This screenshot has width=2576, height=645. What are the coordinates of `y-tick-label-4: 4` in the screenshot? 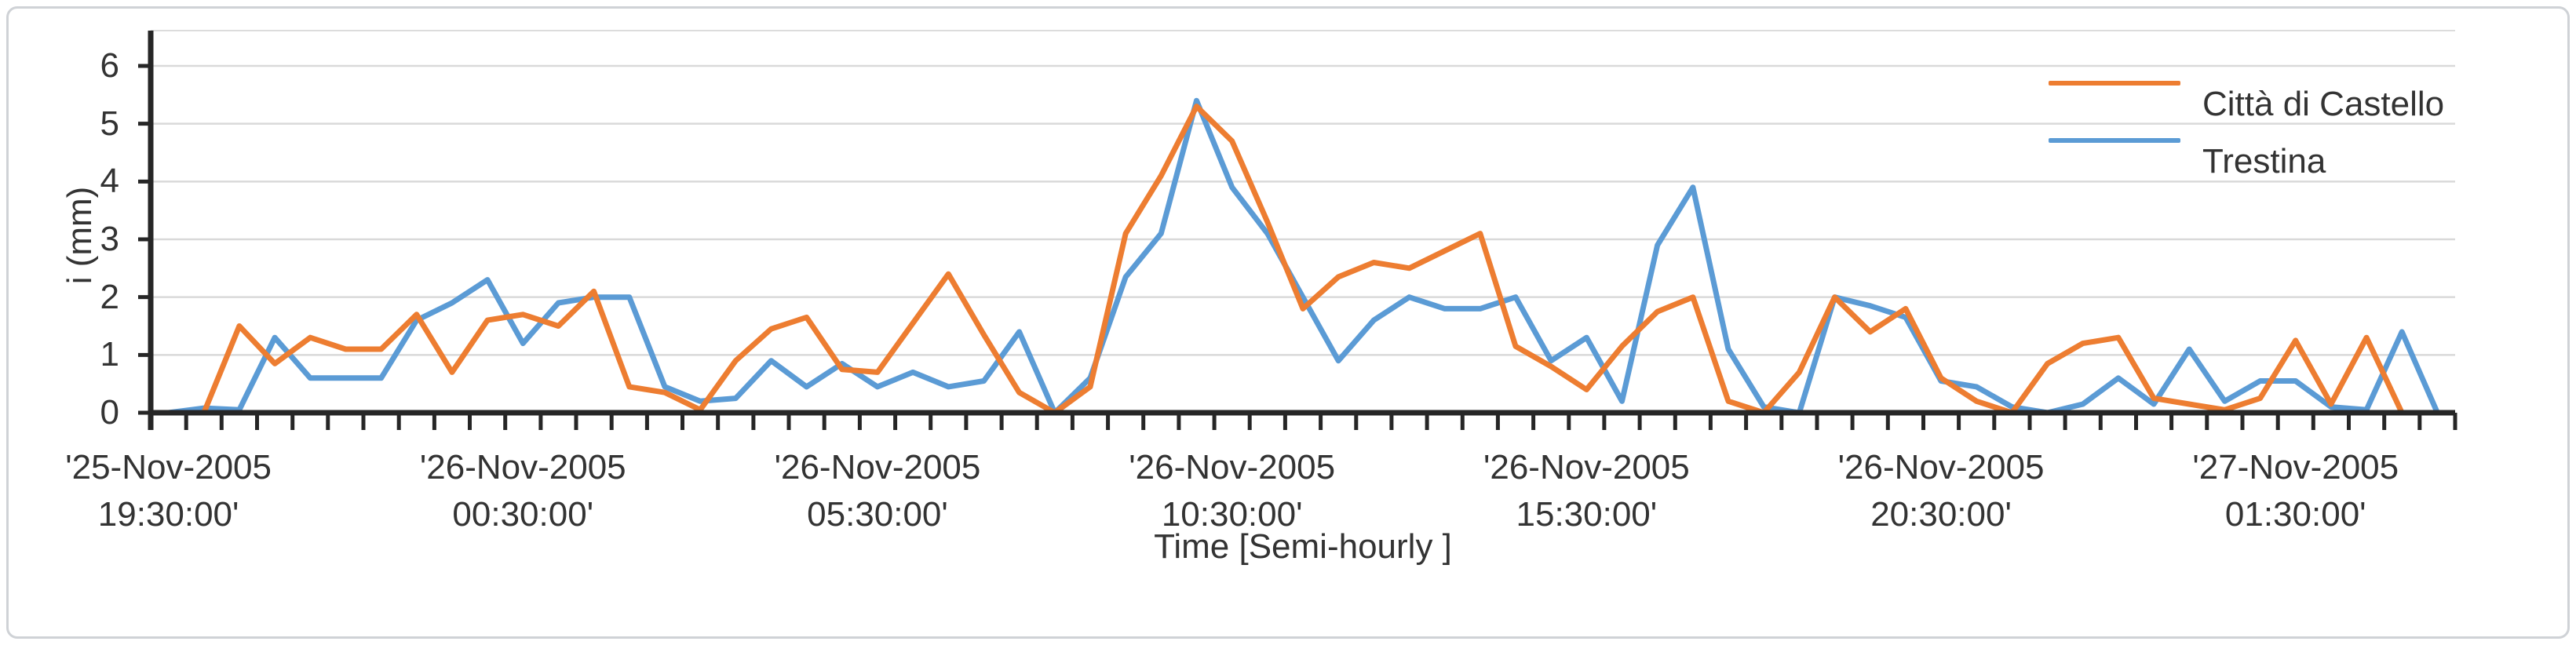 It's located at (109, 181).